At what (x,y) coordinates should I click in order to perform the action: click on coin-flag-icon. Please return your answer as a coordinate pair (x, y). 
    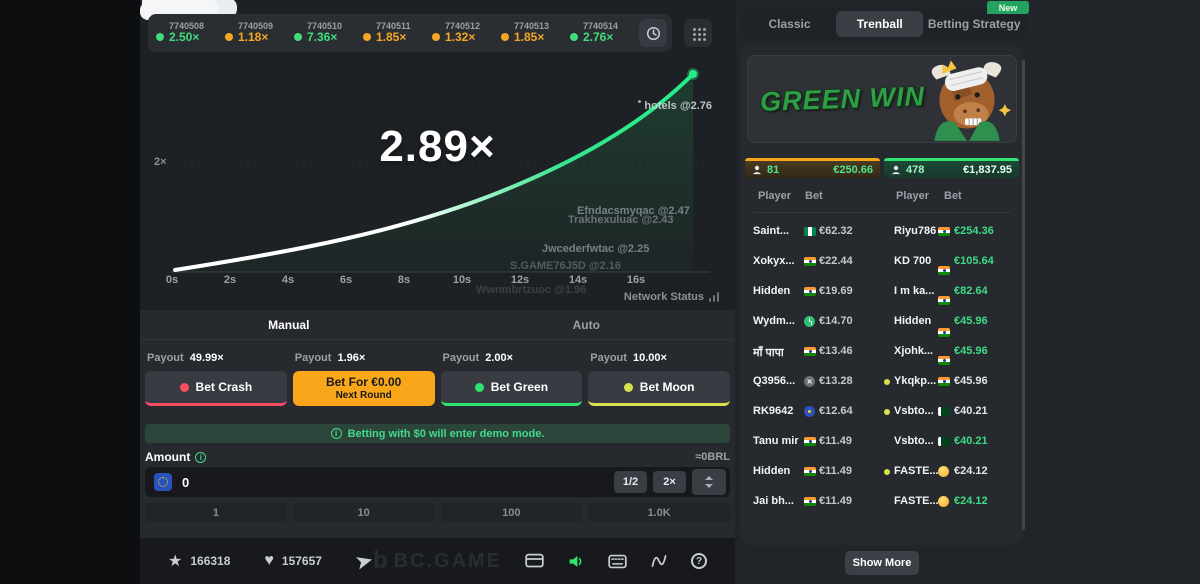
    Looking at the image, I should click on (943, 501).